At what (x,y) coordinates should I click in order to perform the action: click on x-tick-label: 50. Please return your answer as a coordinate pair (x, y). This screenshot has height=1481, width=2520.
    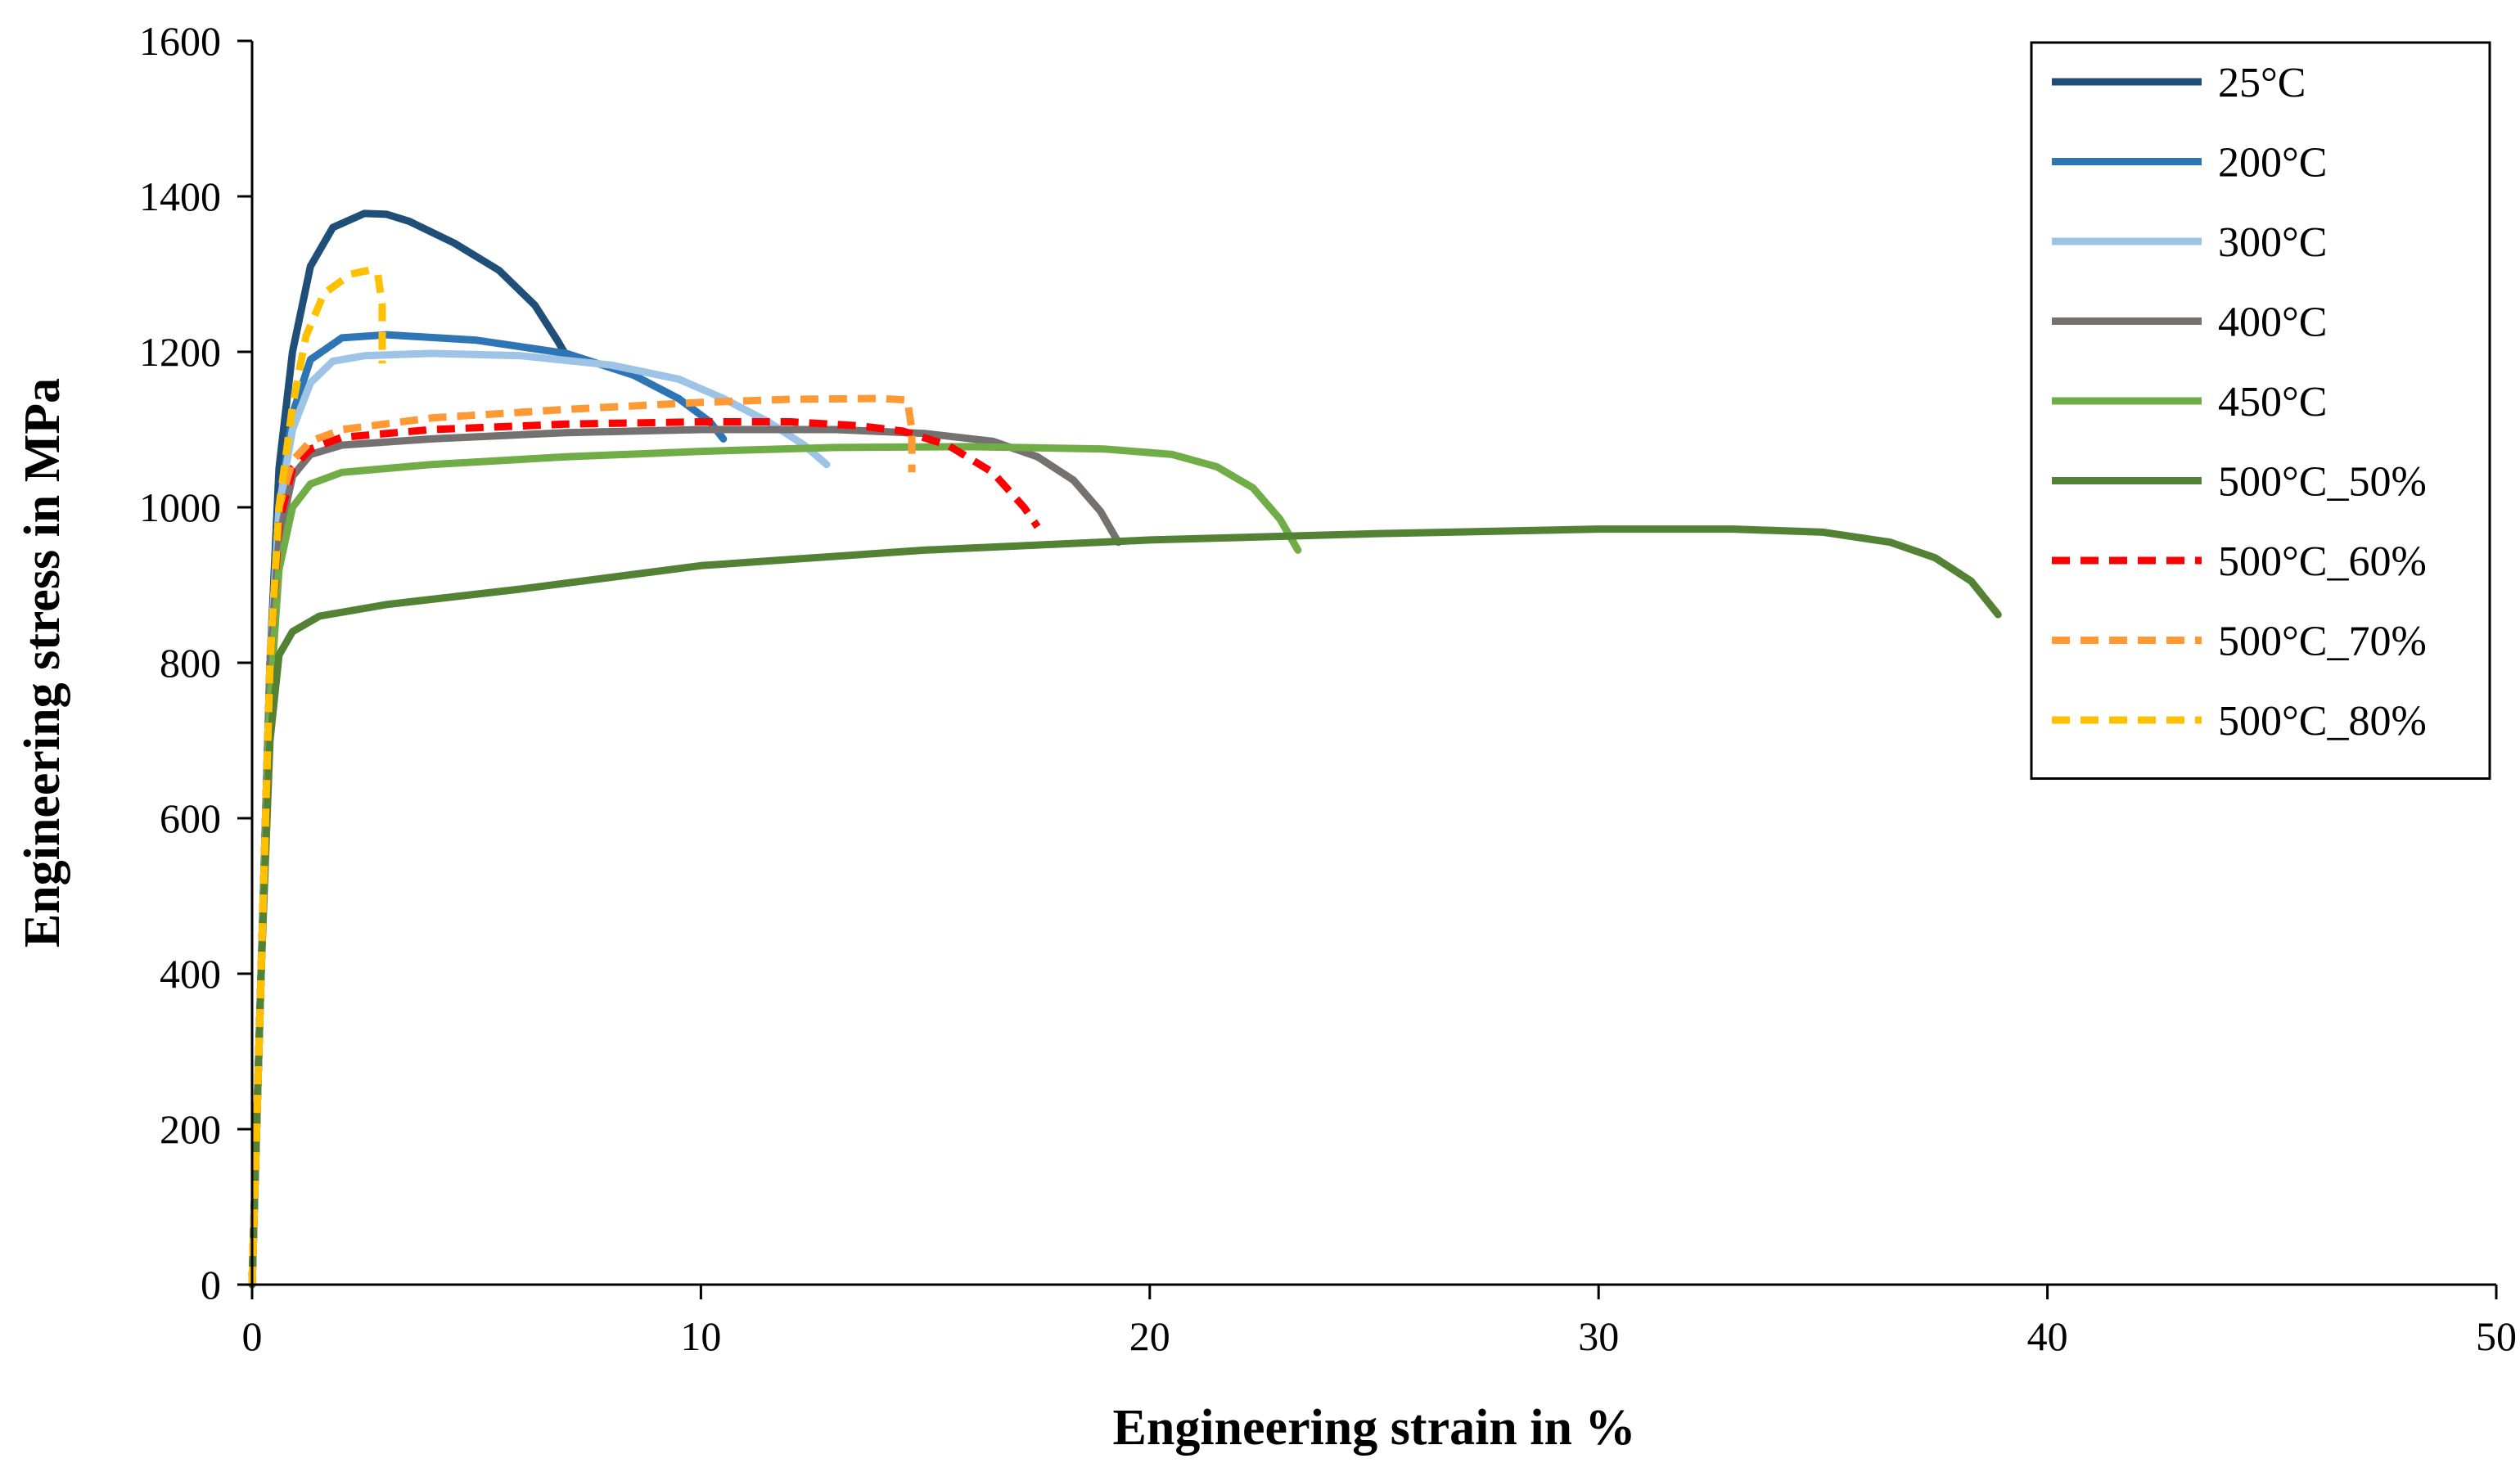
    Looking at the image, I should click on (2497, 1336).